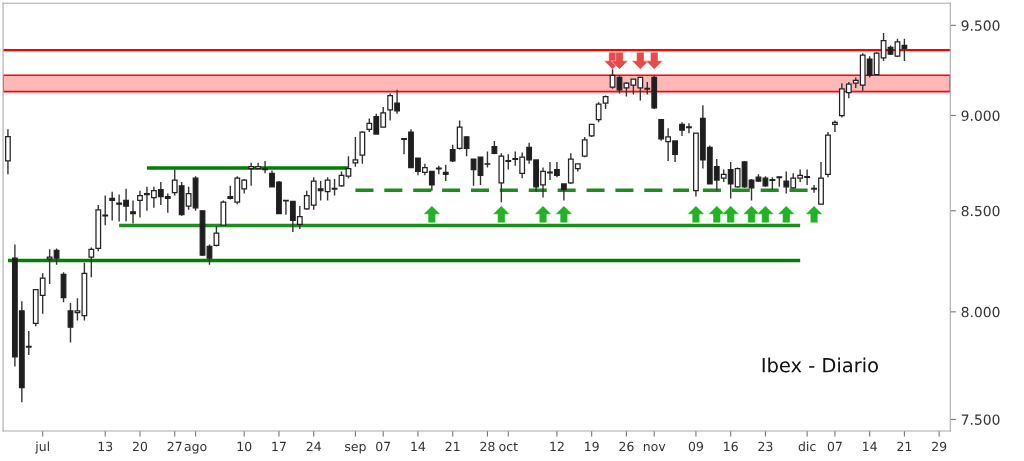  Describe the element at coordinates (626, 446) in the screenshot. I see `x-tick-label: 26` at that location.